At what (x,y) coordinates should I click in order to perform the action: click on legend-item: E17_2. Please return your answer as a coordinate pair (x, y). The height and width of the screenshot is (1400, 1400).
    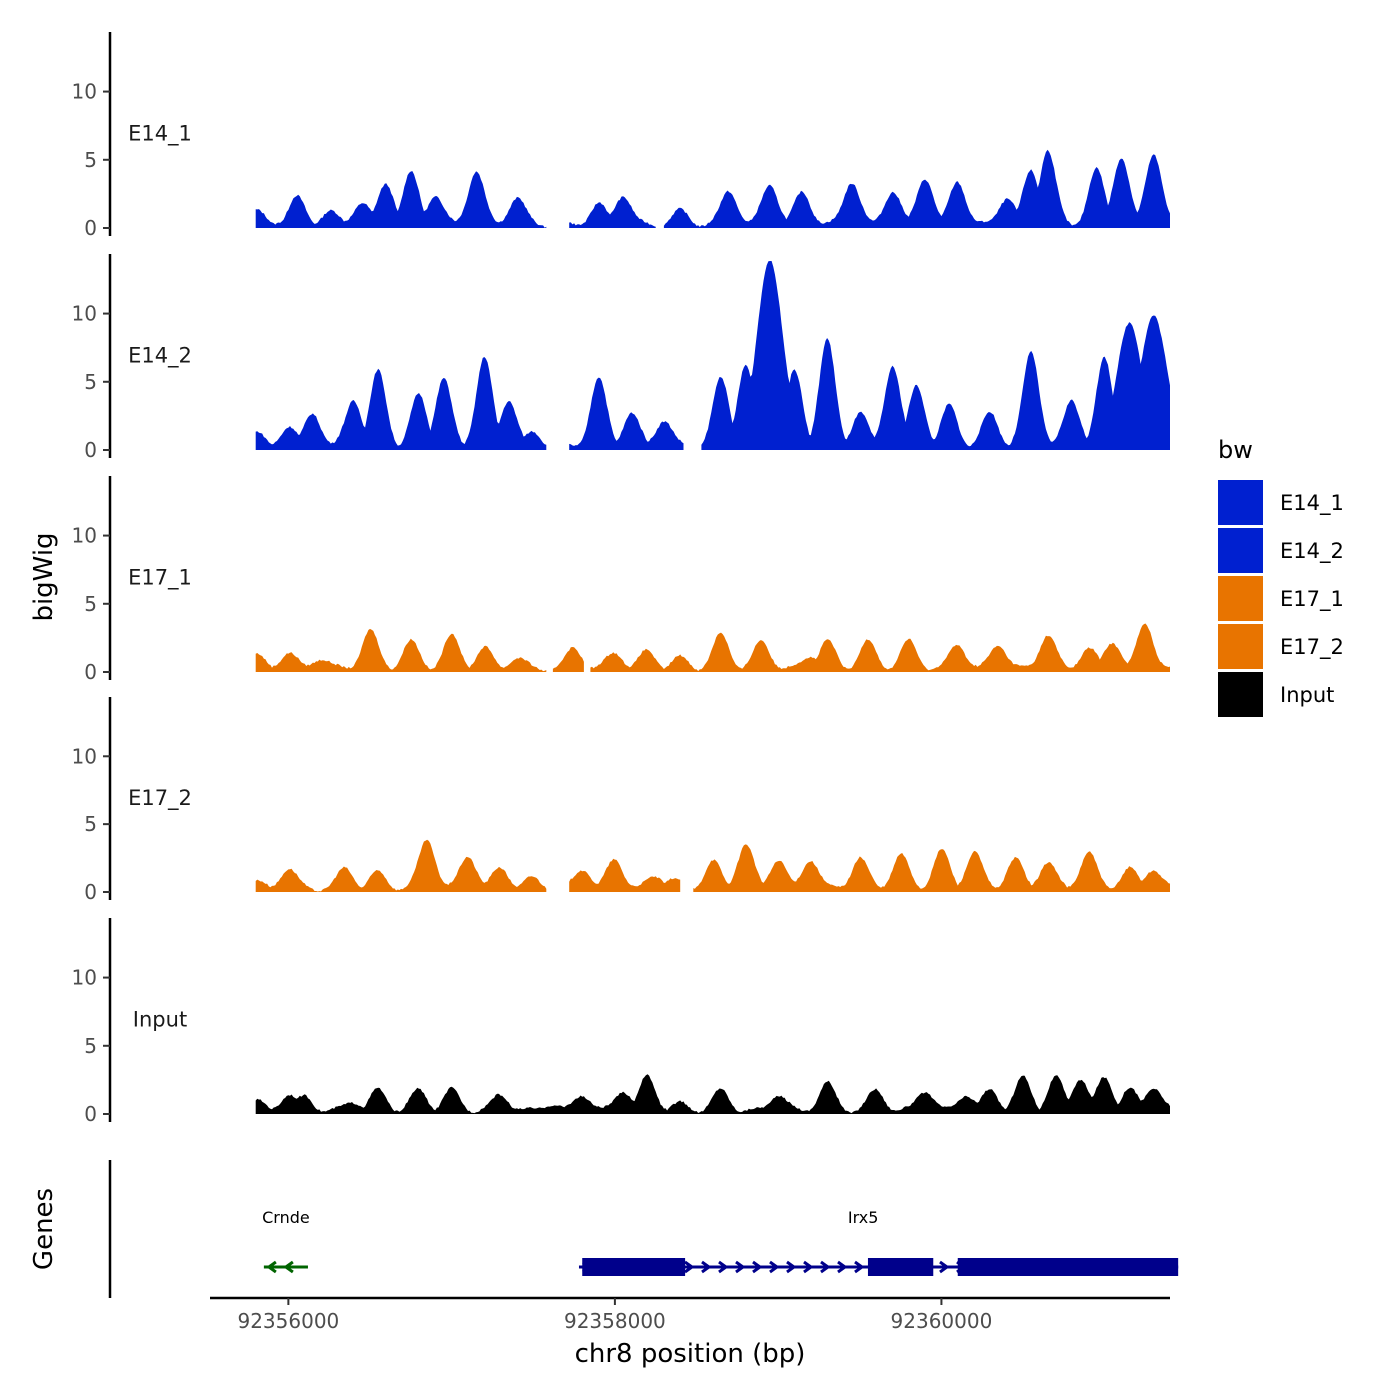
    Looking at the image, I should click on (1281, 646).